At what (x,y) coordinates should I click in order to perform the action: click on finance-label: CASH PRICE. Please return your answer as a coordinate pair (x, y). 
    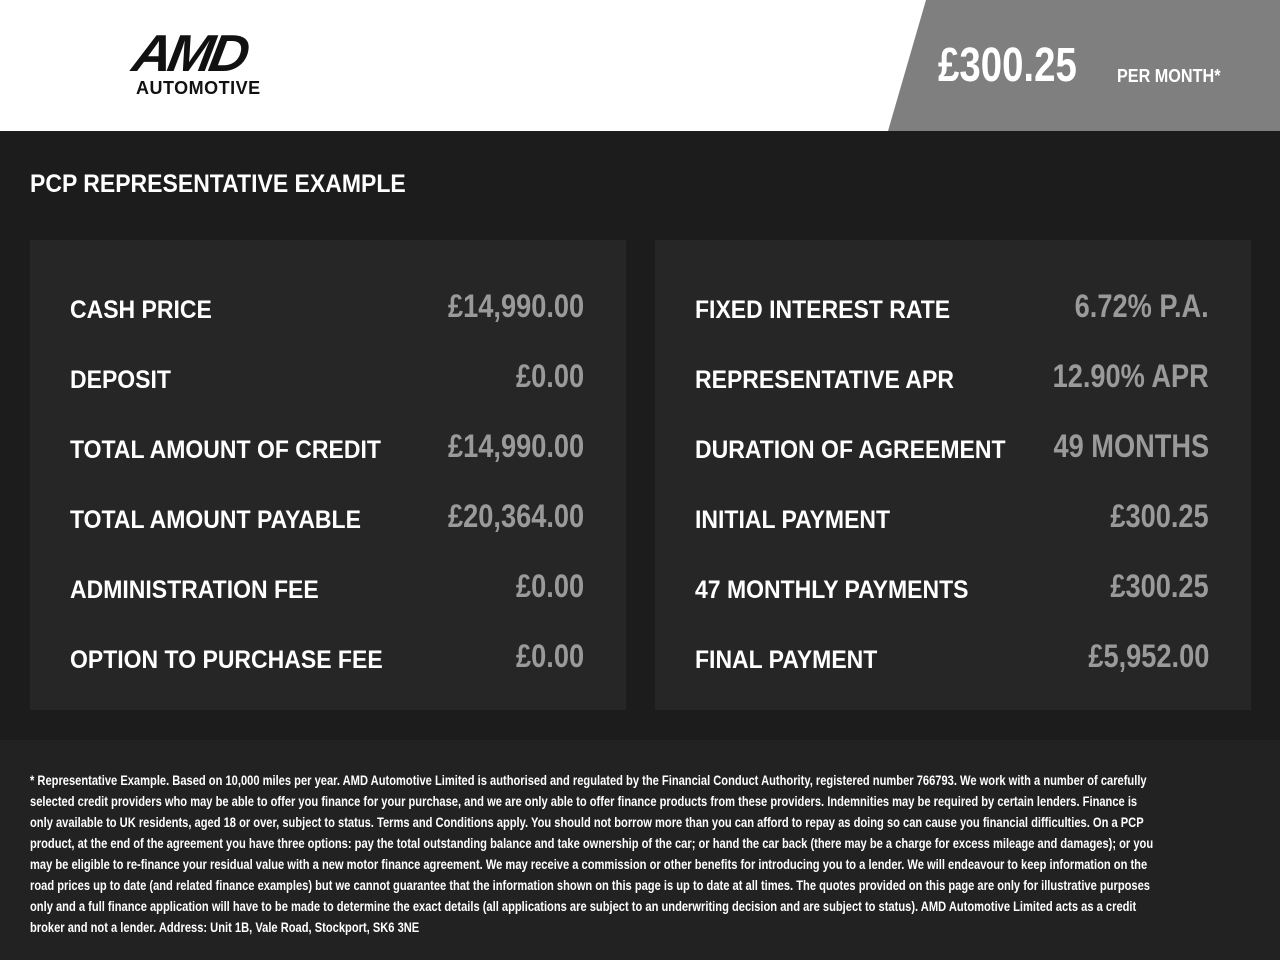
    Looking at the image, I should click on (141, 310).